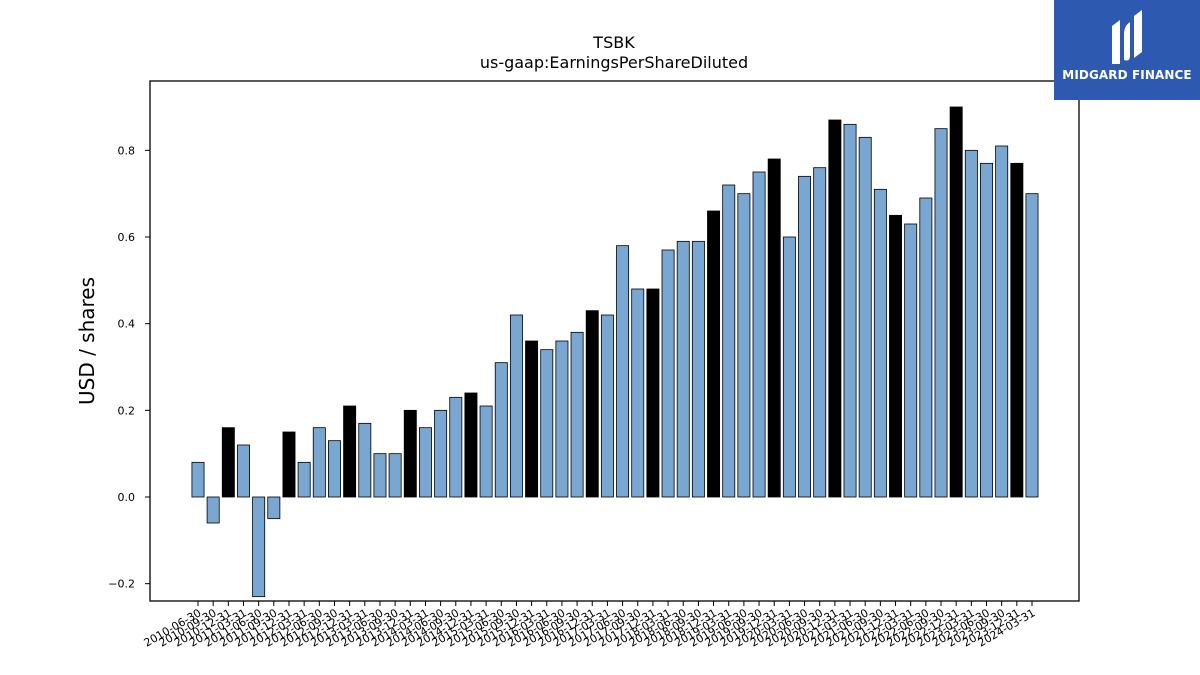 This screenshot has height=675, width=1200. Describe the element at coordinates (1127, 37) in the screenshot. I see `midgard-finance-logo-mark-icon` at that location.